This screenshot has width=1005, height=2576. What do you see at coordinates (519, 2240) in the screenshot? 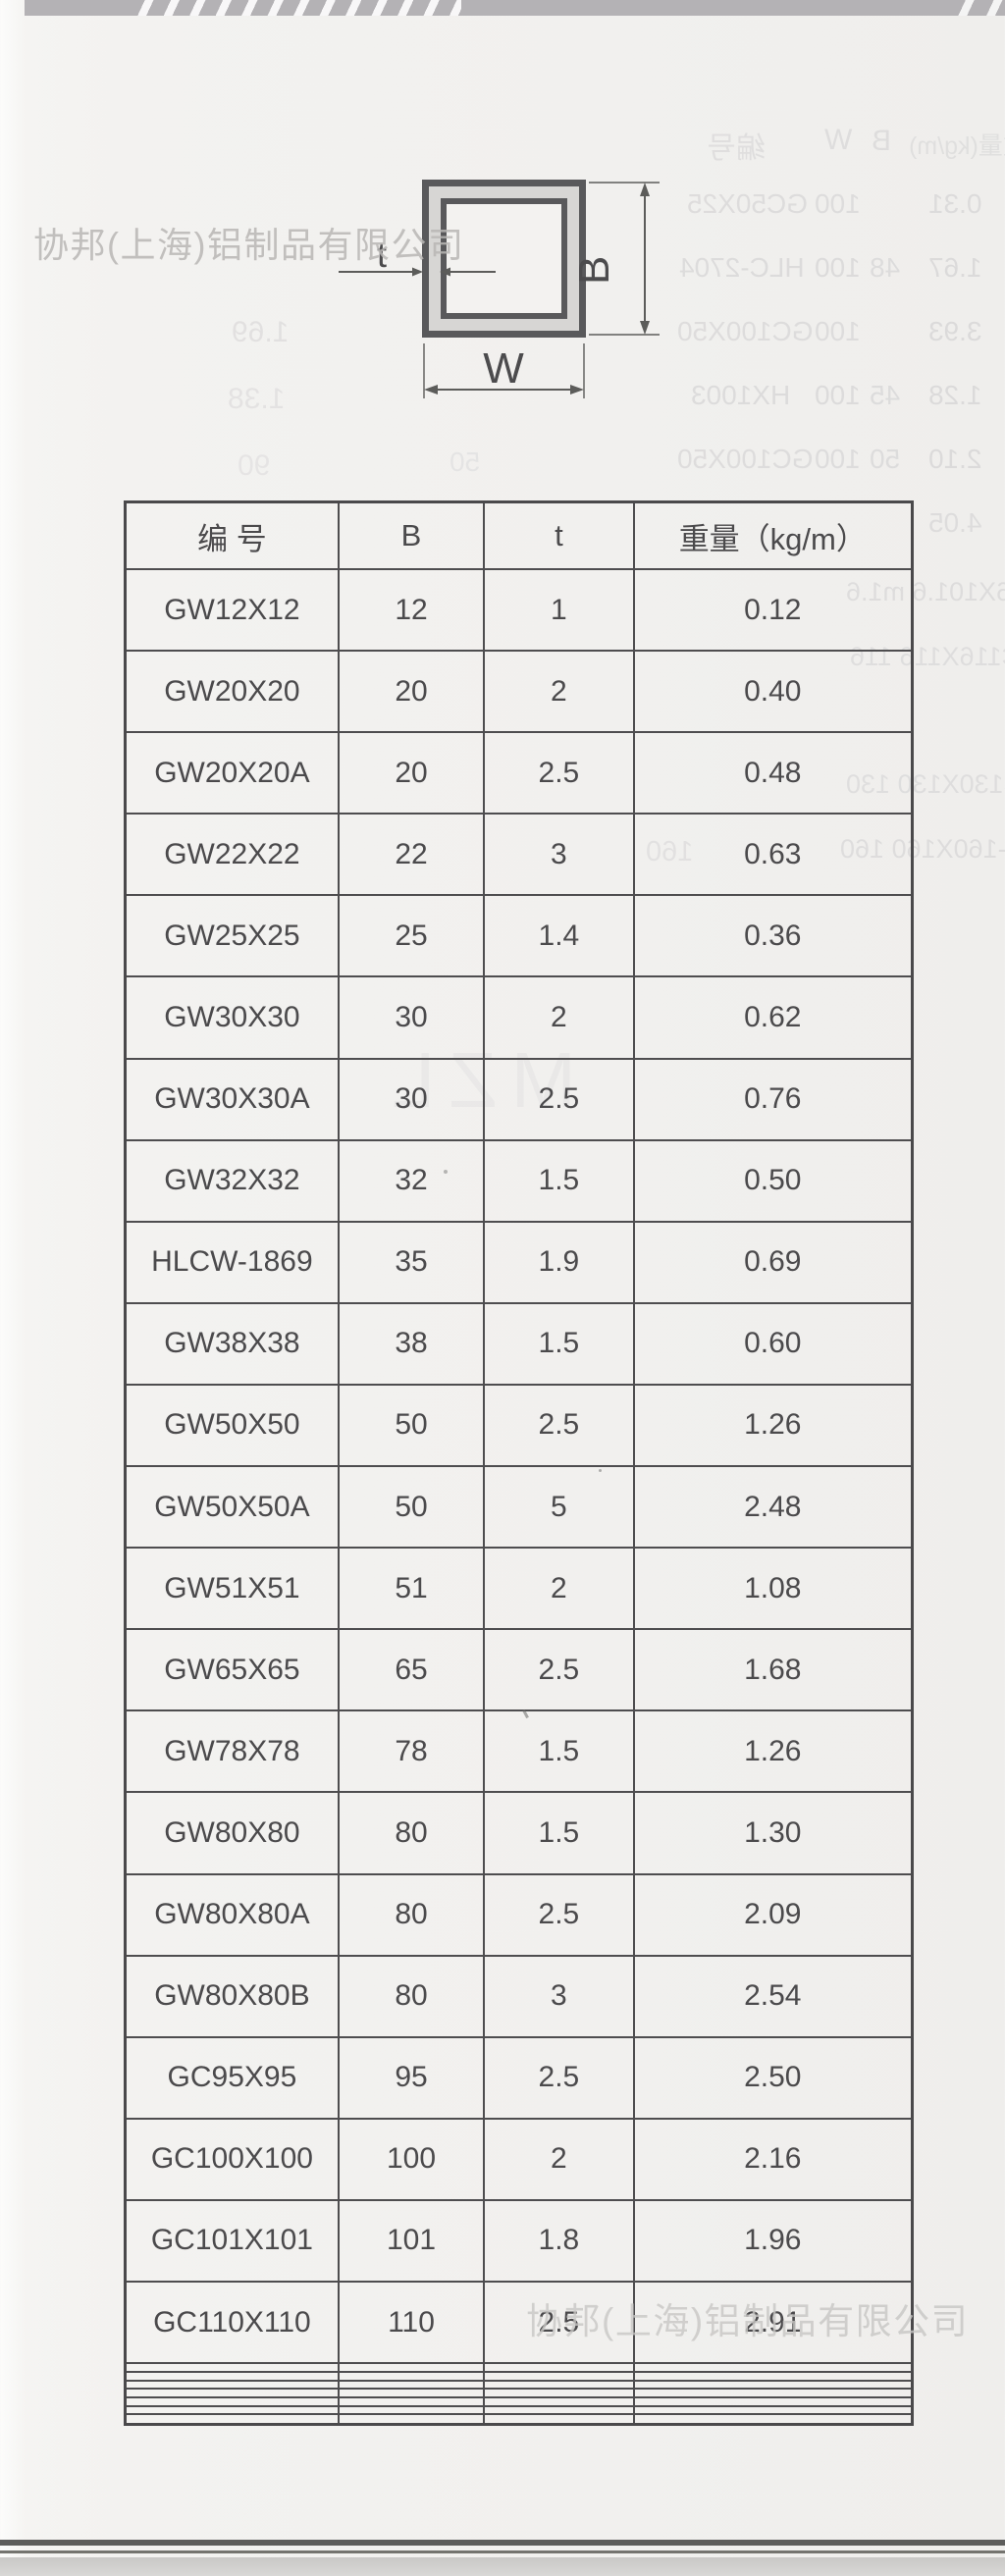
I see `table-row: GC101X101 101 1.8 1.96` at bounding box center [519, 2240].